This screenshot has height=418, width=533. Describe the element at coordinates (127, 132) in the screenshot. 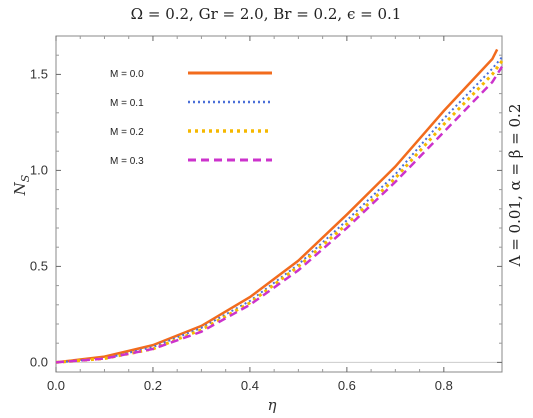

I see `legend-label-2: M = 0.2` at that location.